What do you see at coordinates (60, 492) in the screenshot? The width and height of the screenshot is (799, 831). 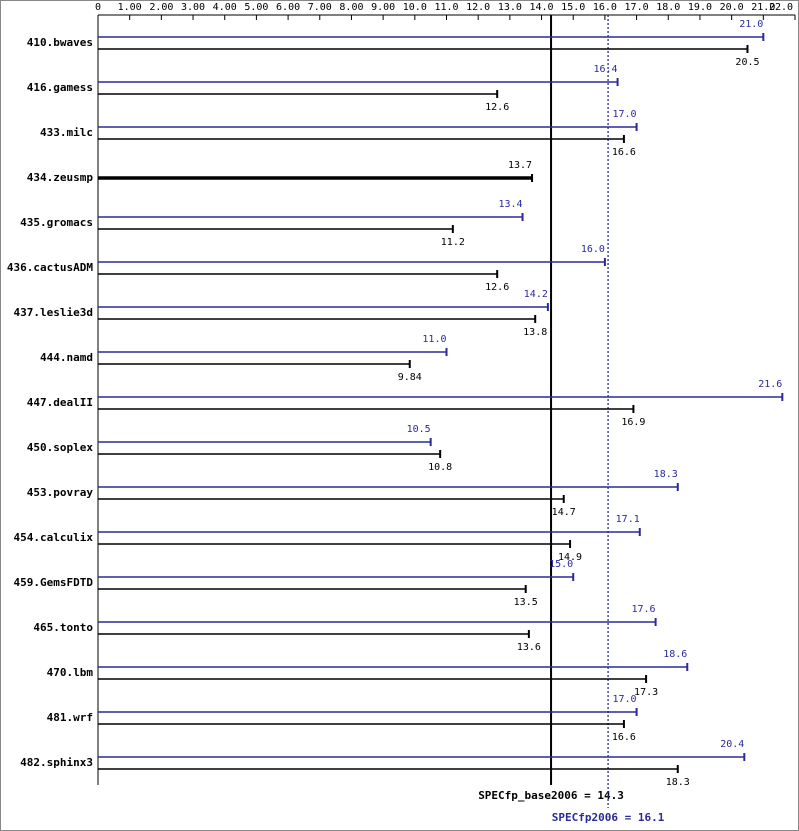 I see `category-label: 453.povray` at bounding box center [60, 492].